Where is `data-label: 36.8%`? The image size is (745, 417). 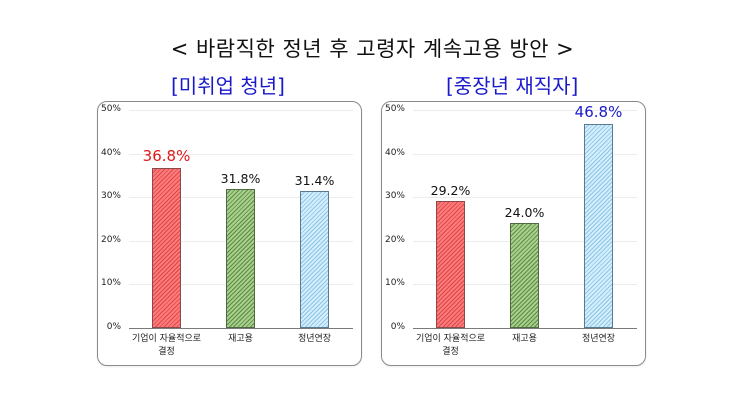
data-label: 36.8% is located at coordinates (166, 155).